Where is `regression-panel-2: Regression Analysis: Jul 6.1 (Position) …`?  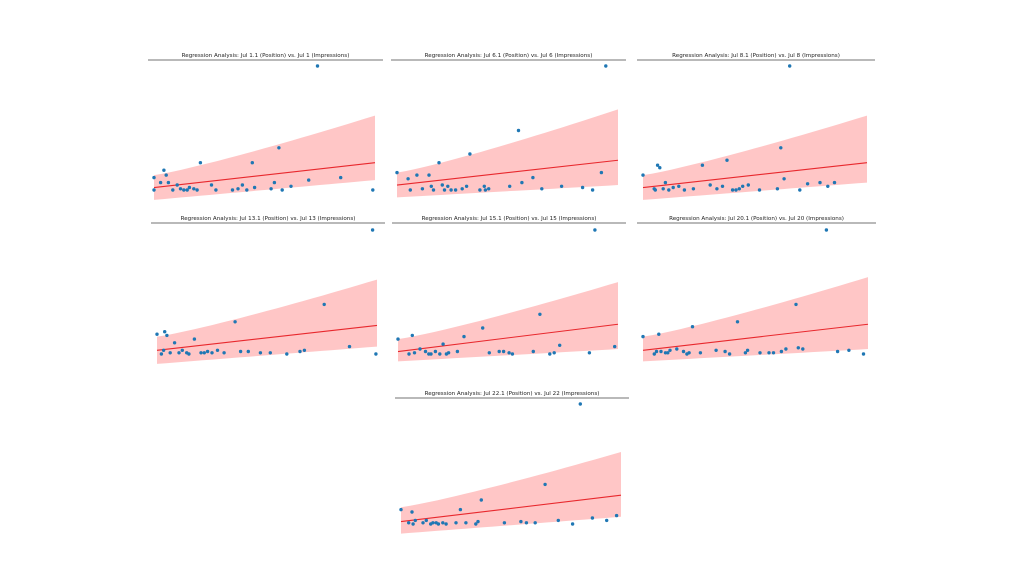 regression-panel-2: Regression Analysis: Jul 6.1 (Position) … is located at coordinates (508, 125).